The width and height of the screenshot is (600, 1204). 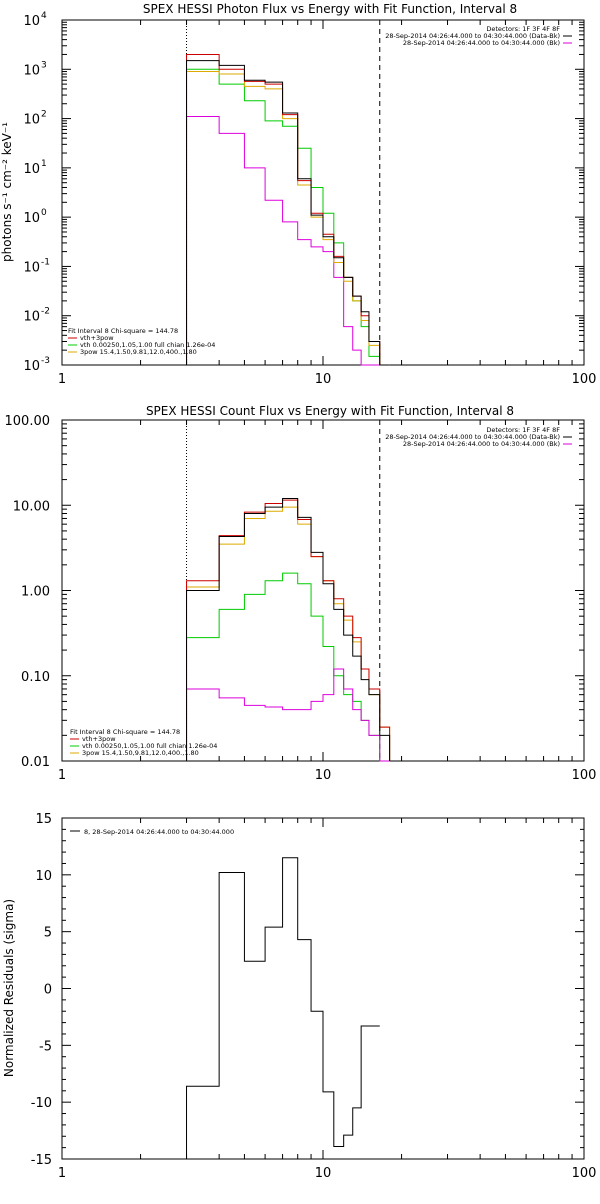 What do you see at coordinates (45, 312) in the screenshot?
I see `panel1-ytick-exponent: -2` at bounding box center [45, 312].